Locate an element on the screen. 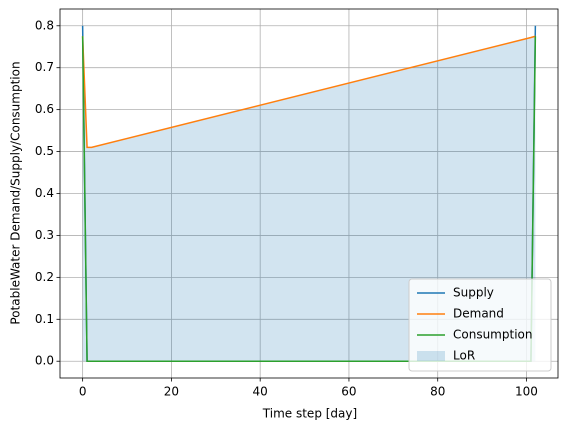  x-tick-label: 60 is located at coordinates (348, 392).